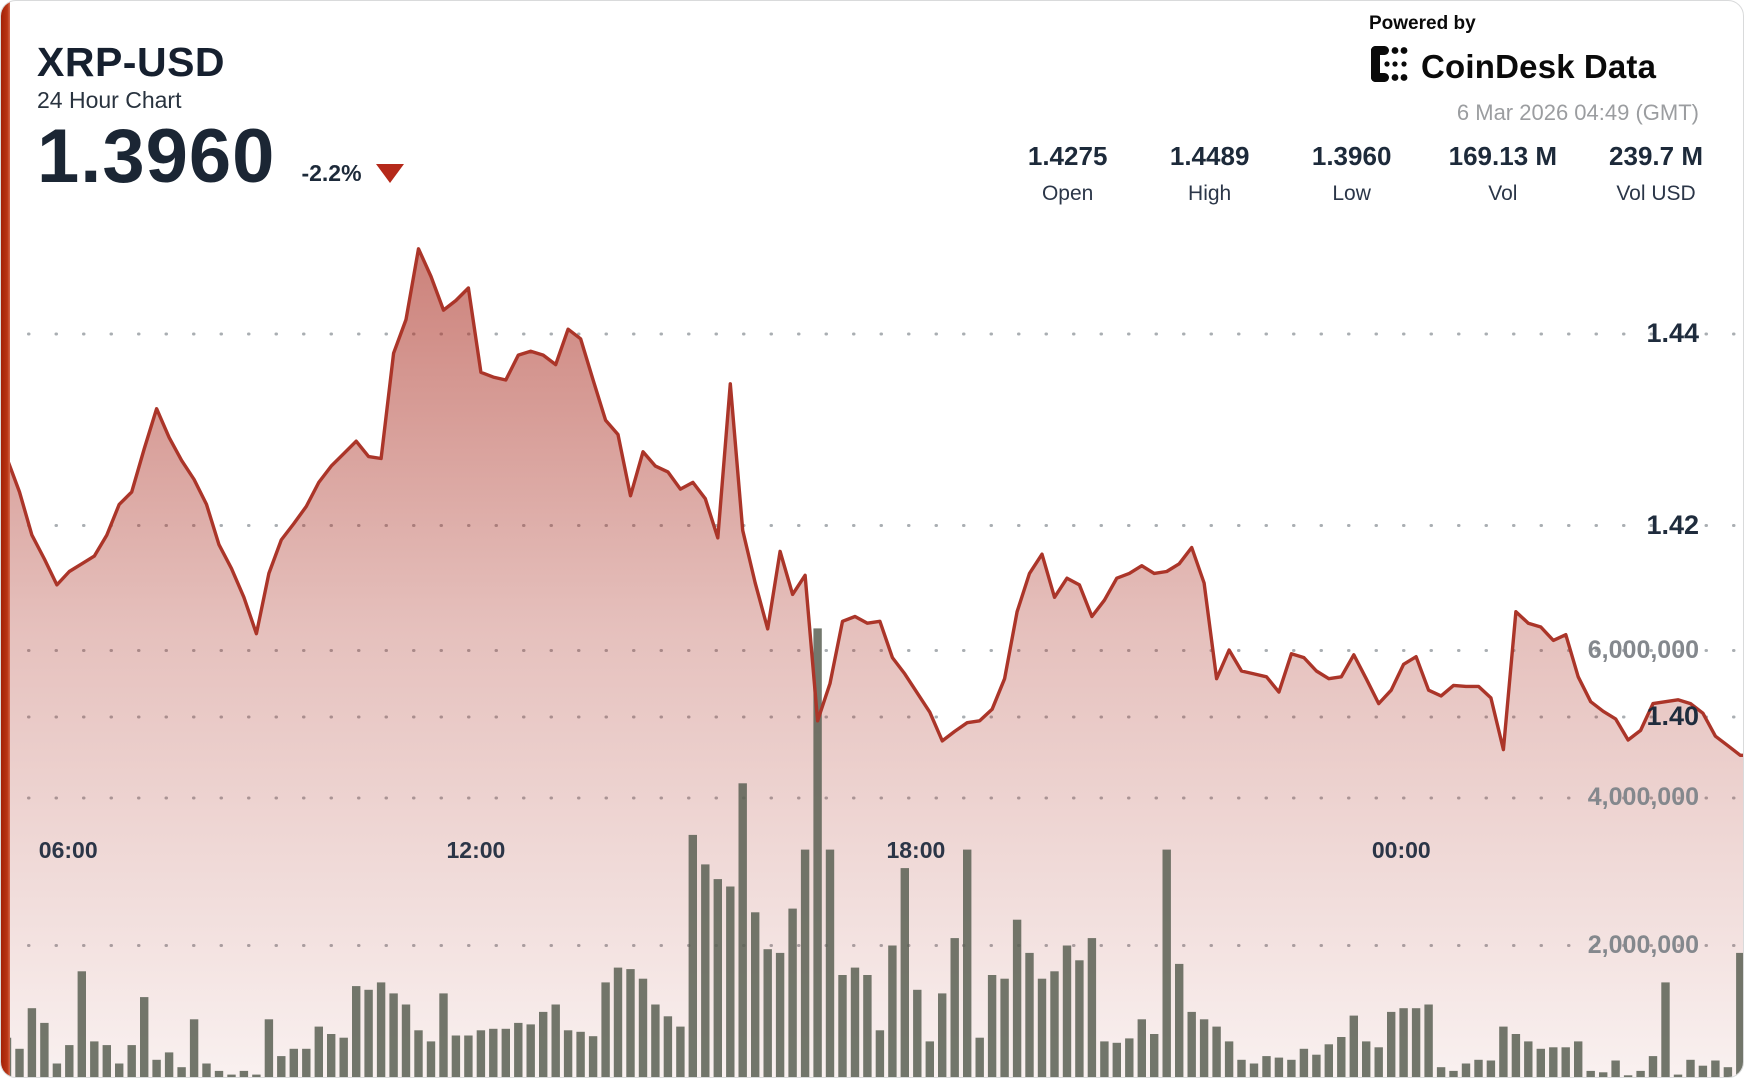 This screenshot has height=1080, width=1746. I want to click on triangle-down-icon, so click(389, 173).